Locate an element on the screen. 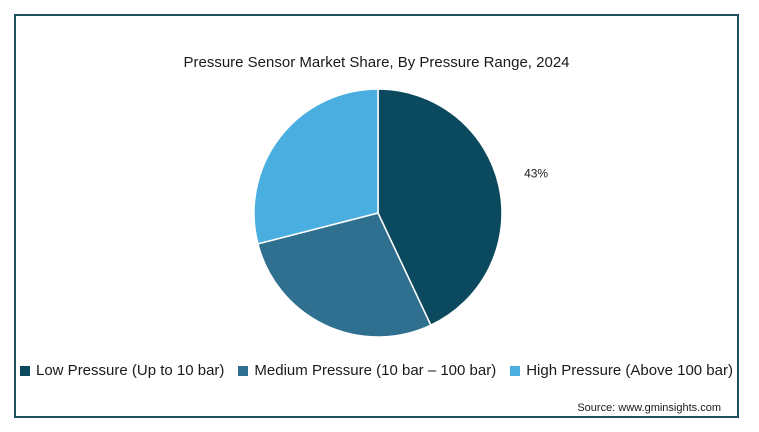 Image resolution: width=759 pixels, height=432 pixels. legend-item-2: High Pressure (Above 100 bar) is located at coordinates (621, 370).